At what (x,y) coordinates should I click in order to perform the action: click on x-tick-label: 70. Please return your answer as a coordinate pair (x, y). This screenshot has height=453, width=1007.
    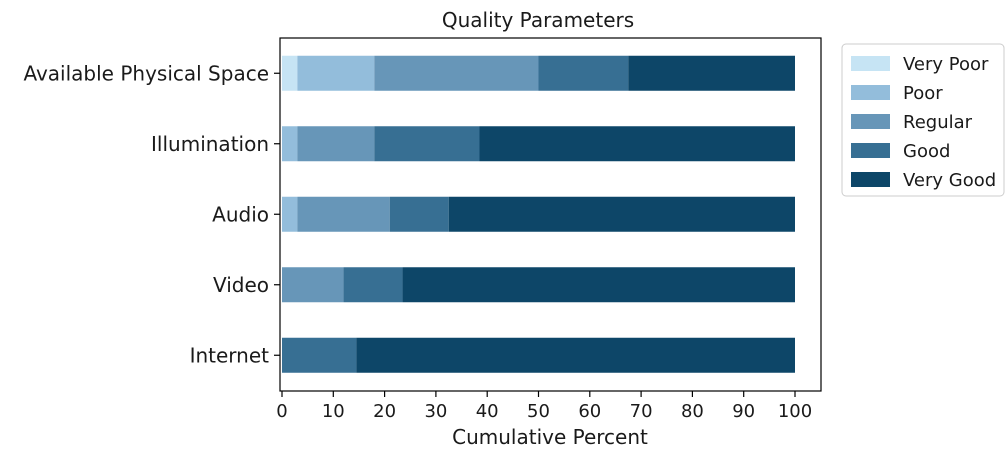
    Looking at the image, I should click on (641, 411).